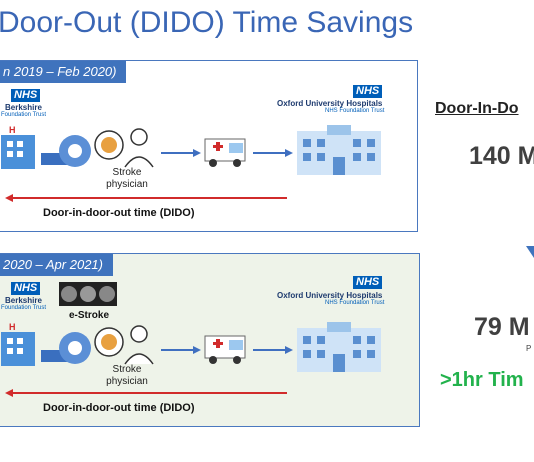  What do you see at coordinates (482, 380) in the screenshot?
I see `time-savings-text: >1hr Tim` at bounding box center [482, 380].